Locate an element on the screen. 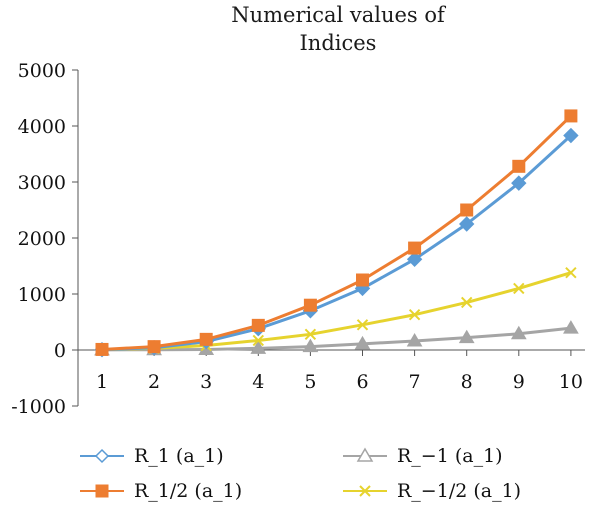 This screenshot has height=505, width=600. x-tick-label: 4 is located at coordinates (258, 382).